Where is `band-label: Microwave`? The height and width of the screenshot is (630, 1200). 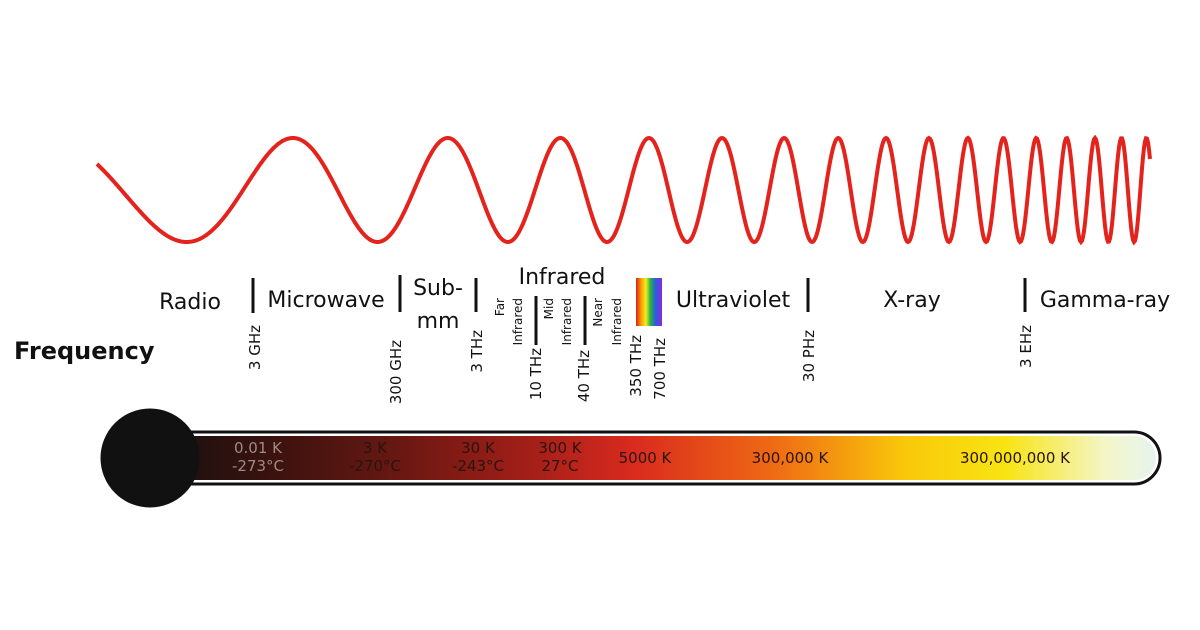 band-label: Microwave is located at coordinates (325, 300).